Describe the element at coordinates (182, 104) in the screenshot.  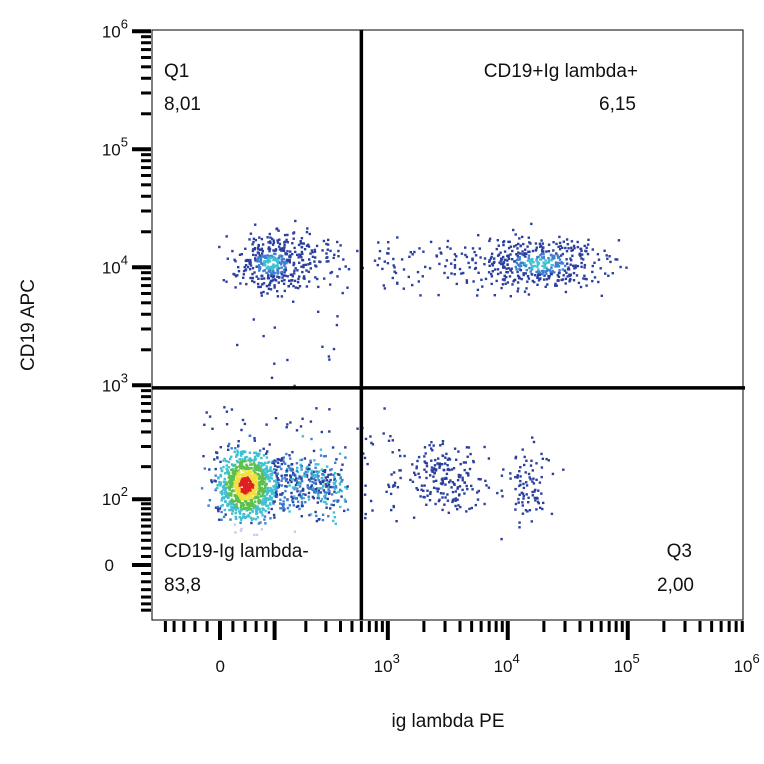
I see `quadrant-percent-q1: 8,01` at that location.